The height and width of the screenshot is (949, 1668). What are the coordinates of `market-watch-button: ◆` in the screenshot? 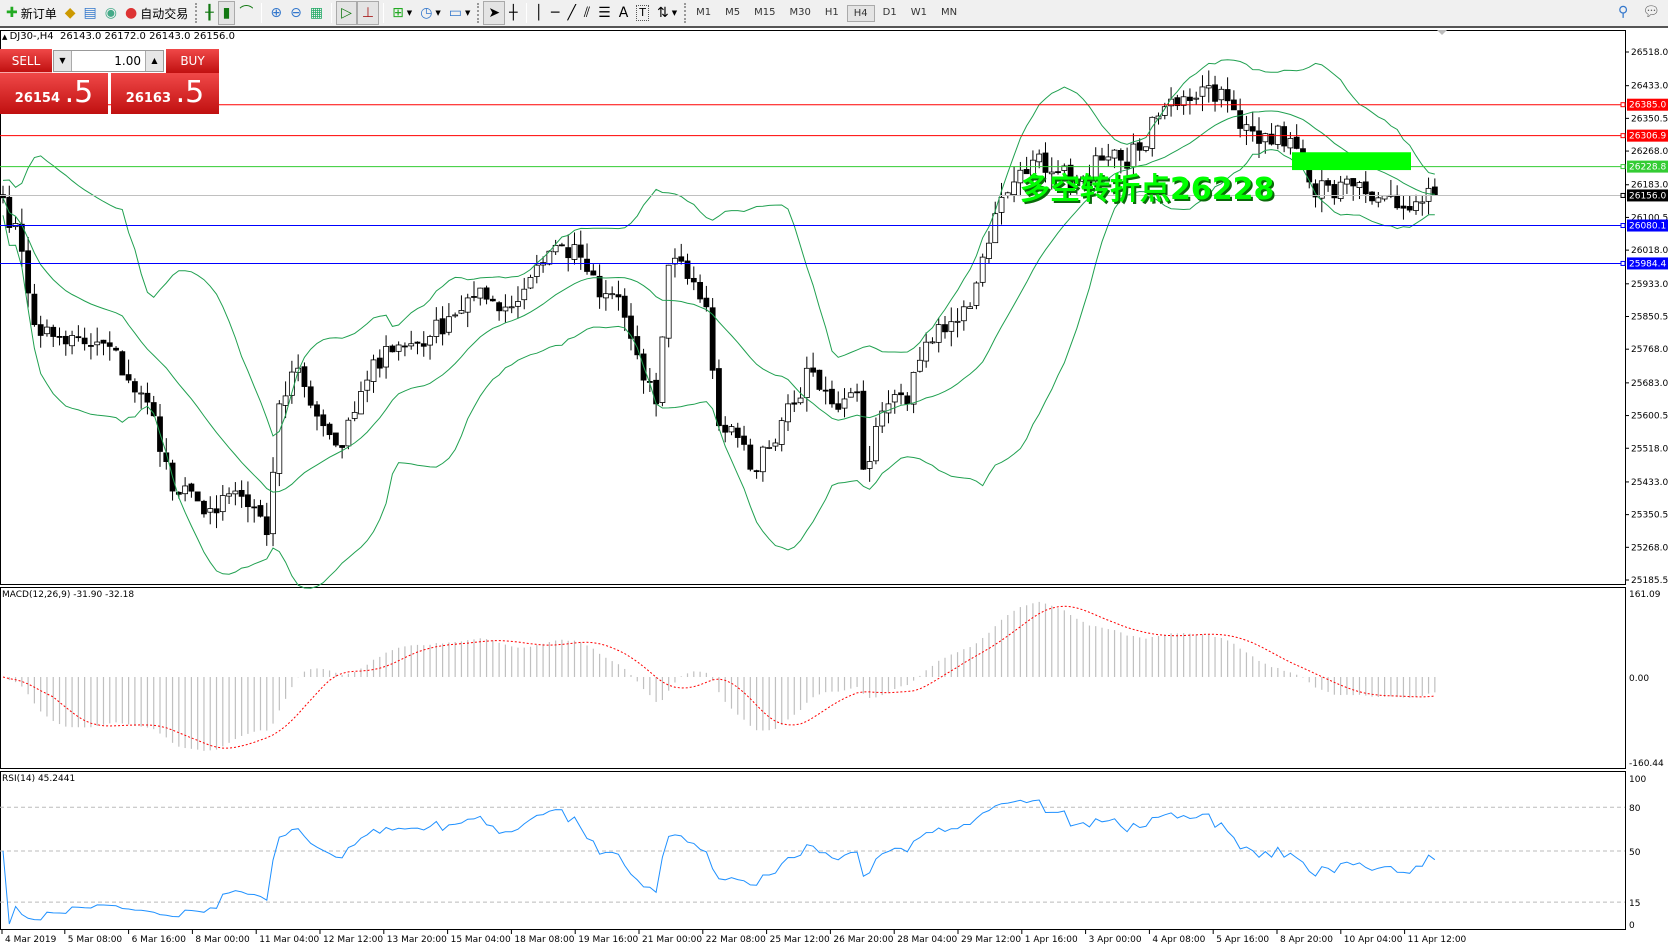 It's located at (70, 13).